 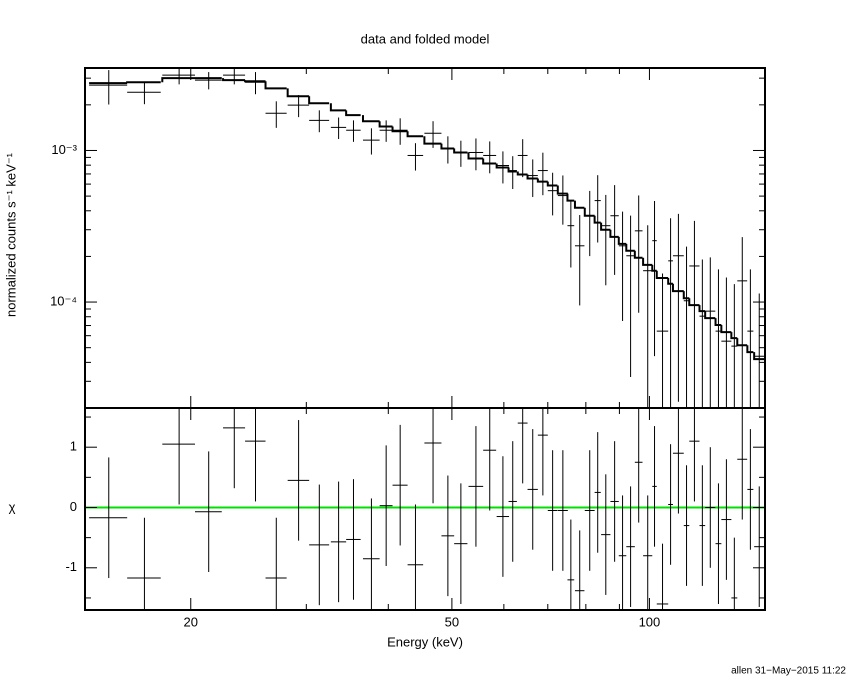 I want to click on x-tick-label: 50, so click(x=452, y=621).